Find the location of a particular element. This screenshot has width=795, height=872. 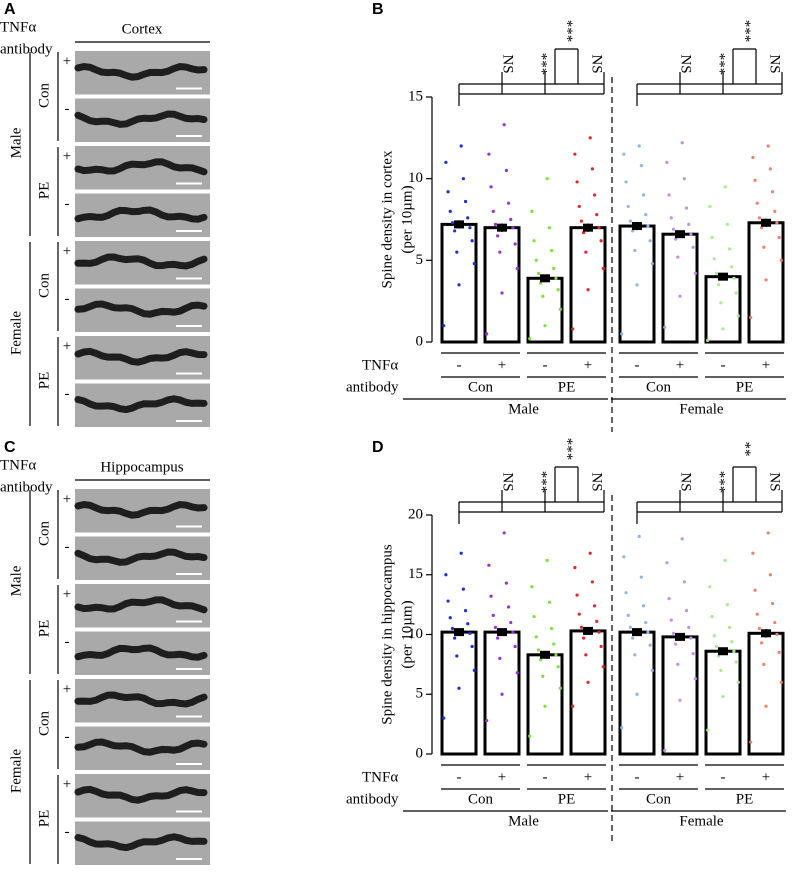

sex-label: Male is located at coordinates (16, 142).